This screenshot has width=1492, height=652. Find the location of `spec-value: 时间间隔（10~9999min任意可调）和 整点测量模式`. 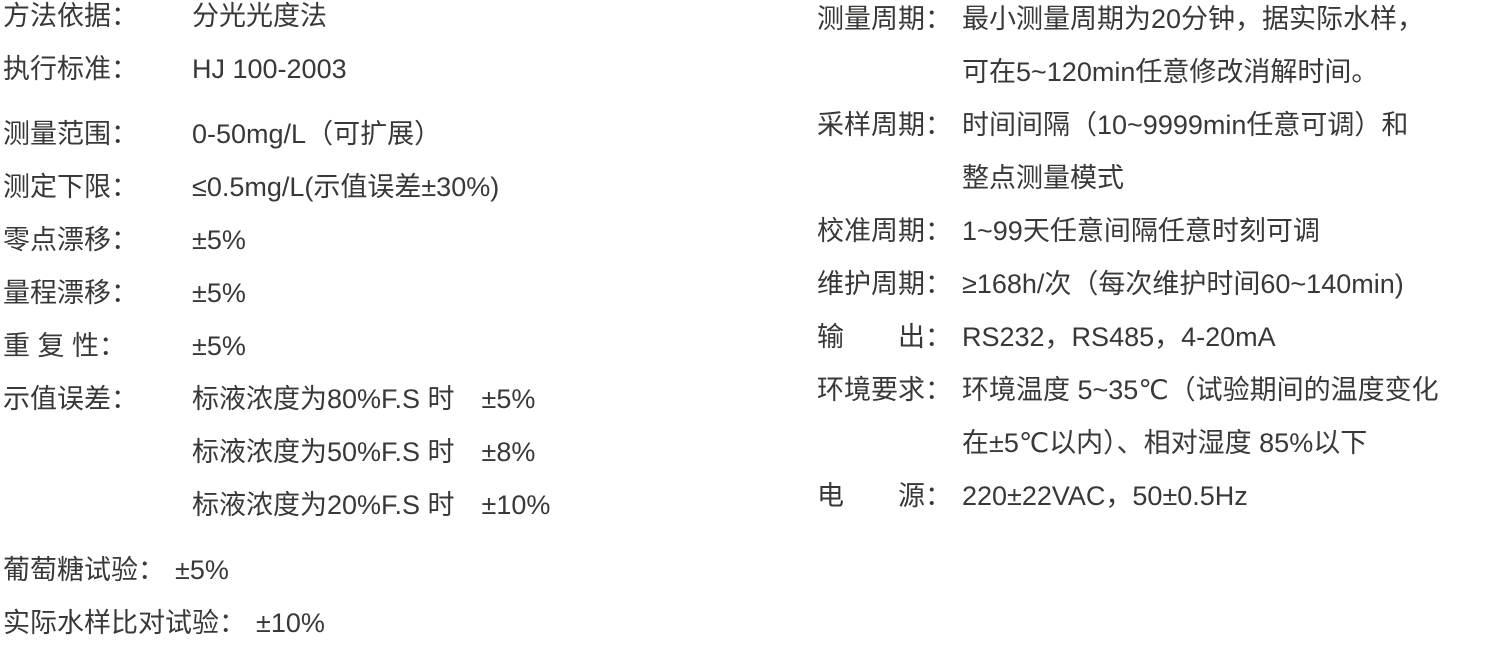

spec-value: 时间间隔（10~9999min任意可调）和 整点测量模式 is located at coordinates (1185, 152).